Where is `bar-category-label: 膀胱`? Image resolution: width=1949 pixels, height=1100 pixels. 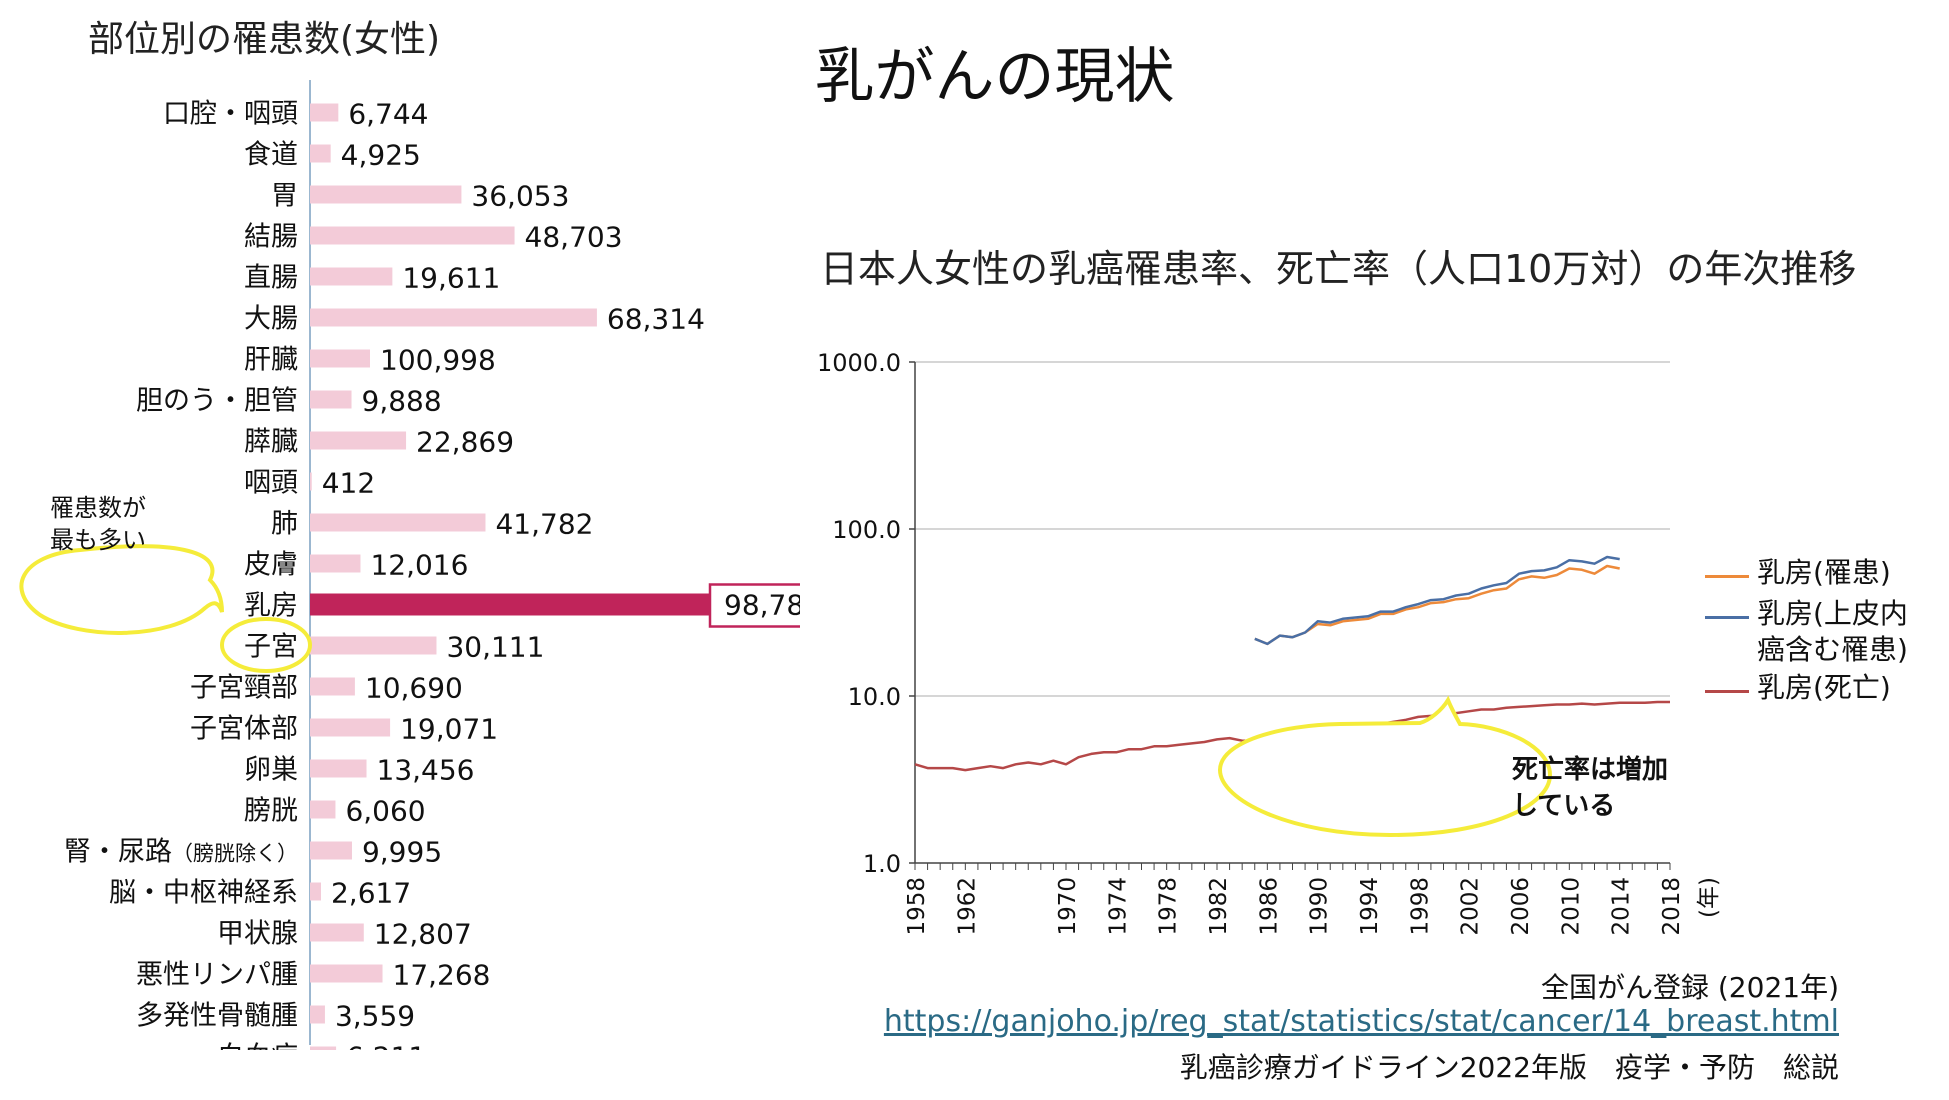 bar-category-label: 膀胱 is located at coordinates (271, 811).